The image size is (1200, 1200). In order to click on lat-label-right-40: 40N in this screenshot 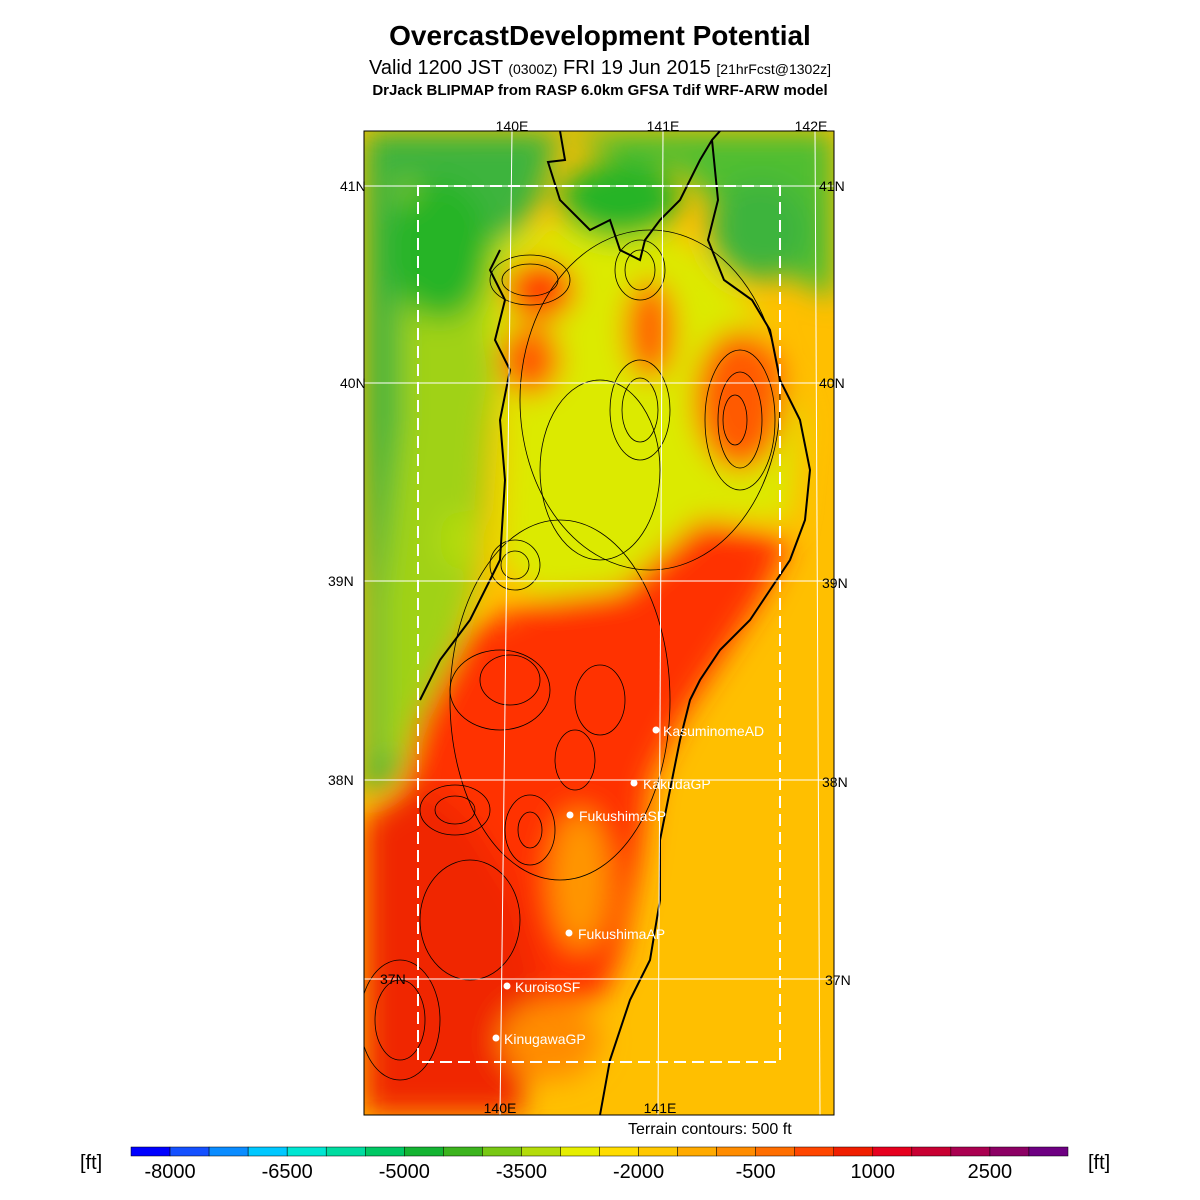, I will do `click(832, 383)`.